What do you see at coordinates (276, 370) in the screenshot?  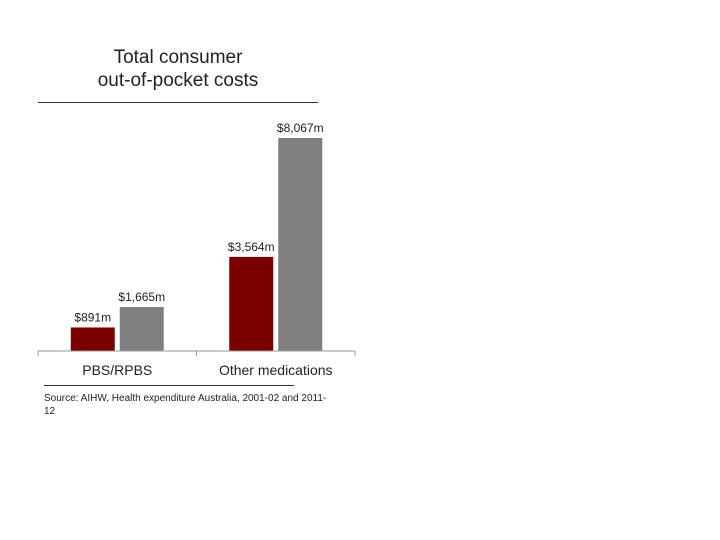 I see `category-label: Other medications` at bounding box center [276, 370].